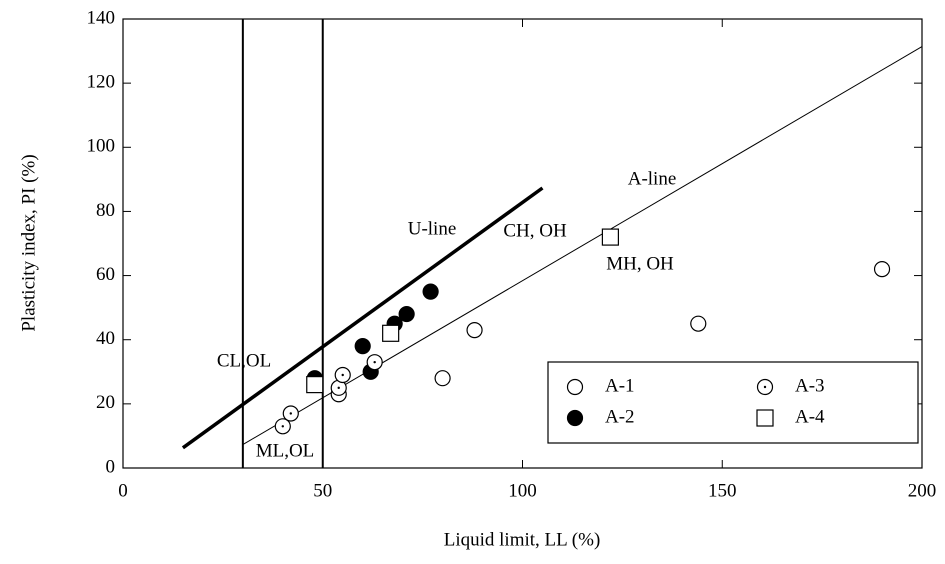 This screenshot has height=564, width=945. What do you see at coordinates (922, 490) in the screenshot?
I see `x-tick-label: 200` at bounding box center [922, 490].